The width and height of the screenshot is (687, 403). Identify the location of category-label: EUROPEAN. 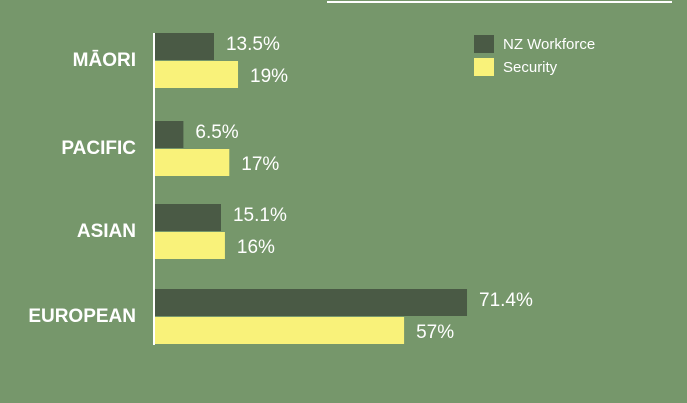
(82, 316).